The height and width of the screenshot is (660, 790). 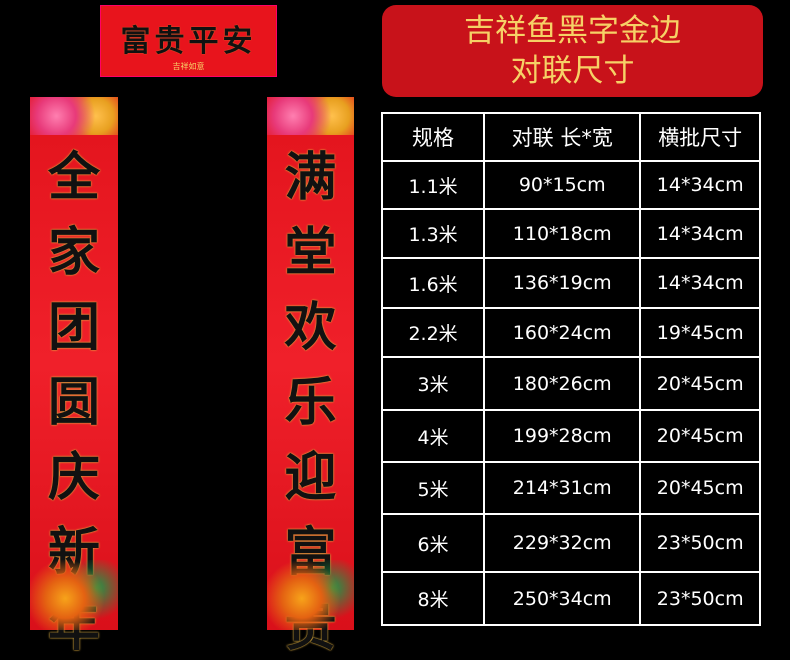 What do you see at coordinates (572, 31) in the screenshot?
I see `title-line-1: 吉祥鱼黑字金边` at bounding box center [572, 31].